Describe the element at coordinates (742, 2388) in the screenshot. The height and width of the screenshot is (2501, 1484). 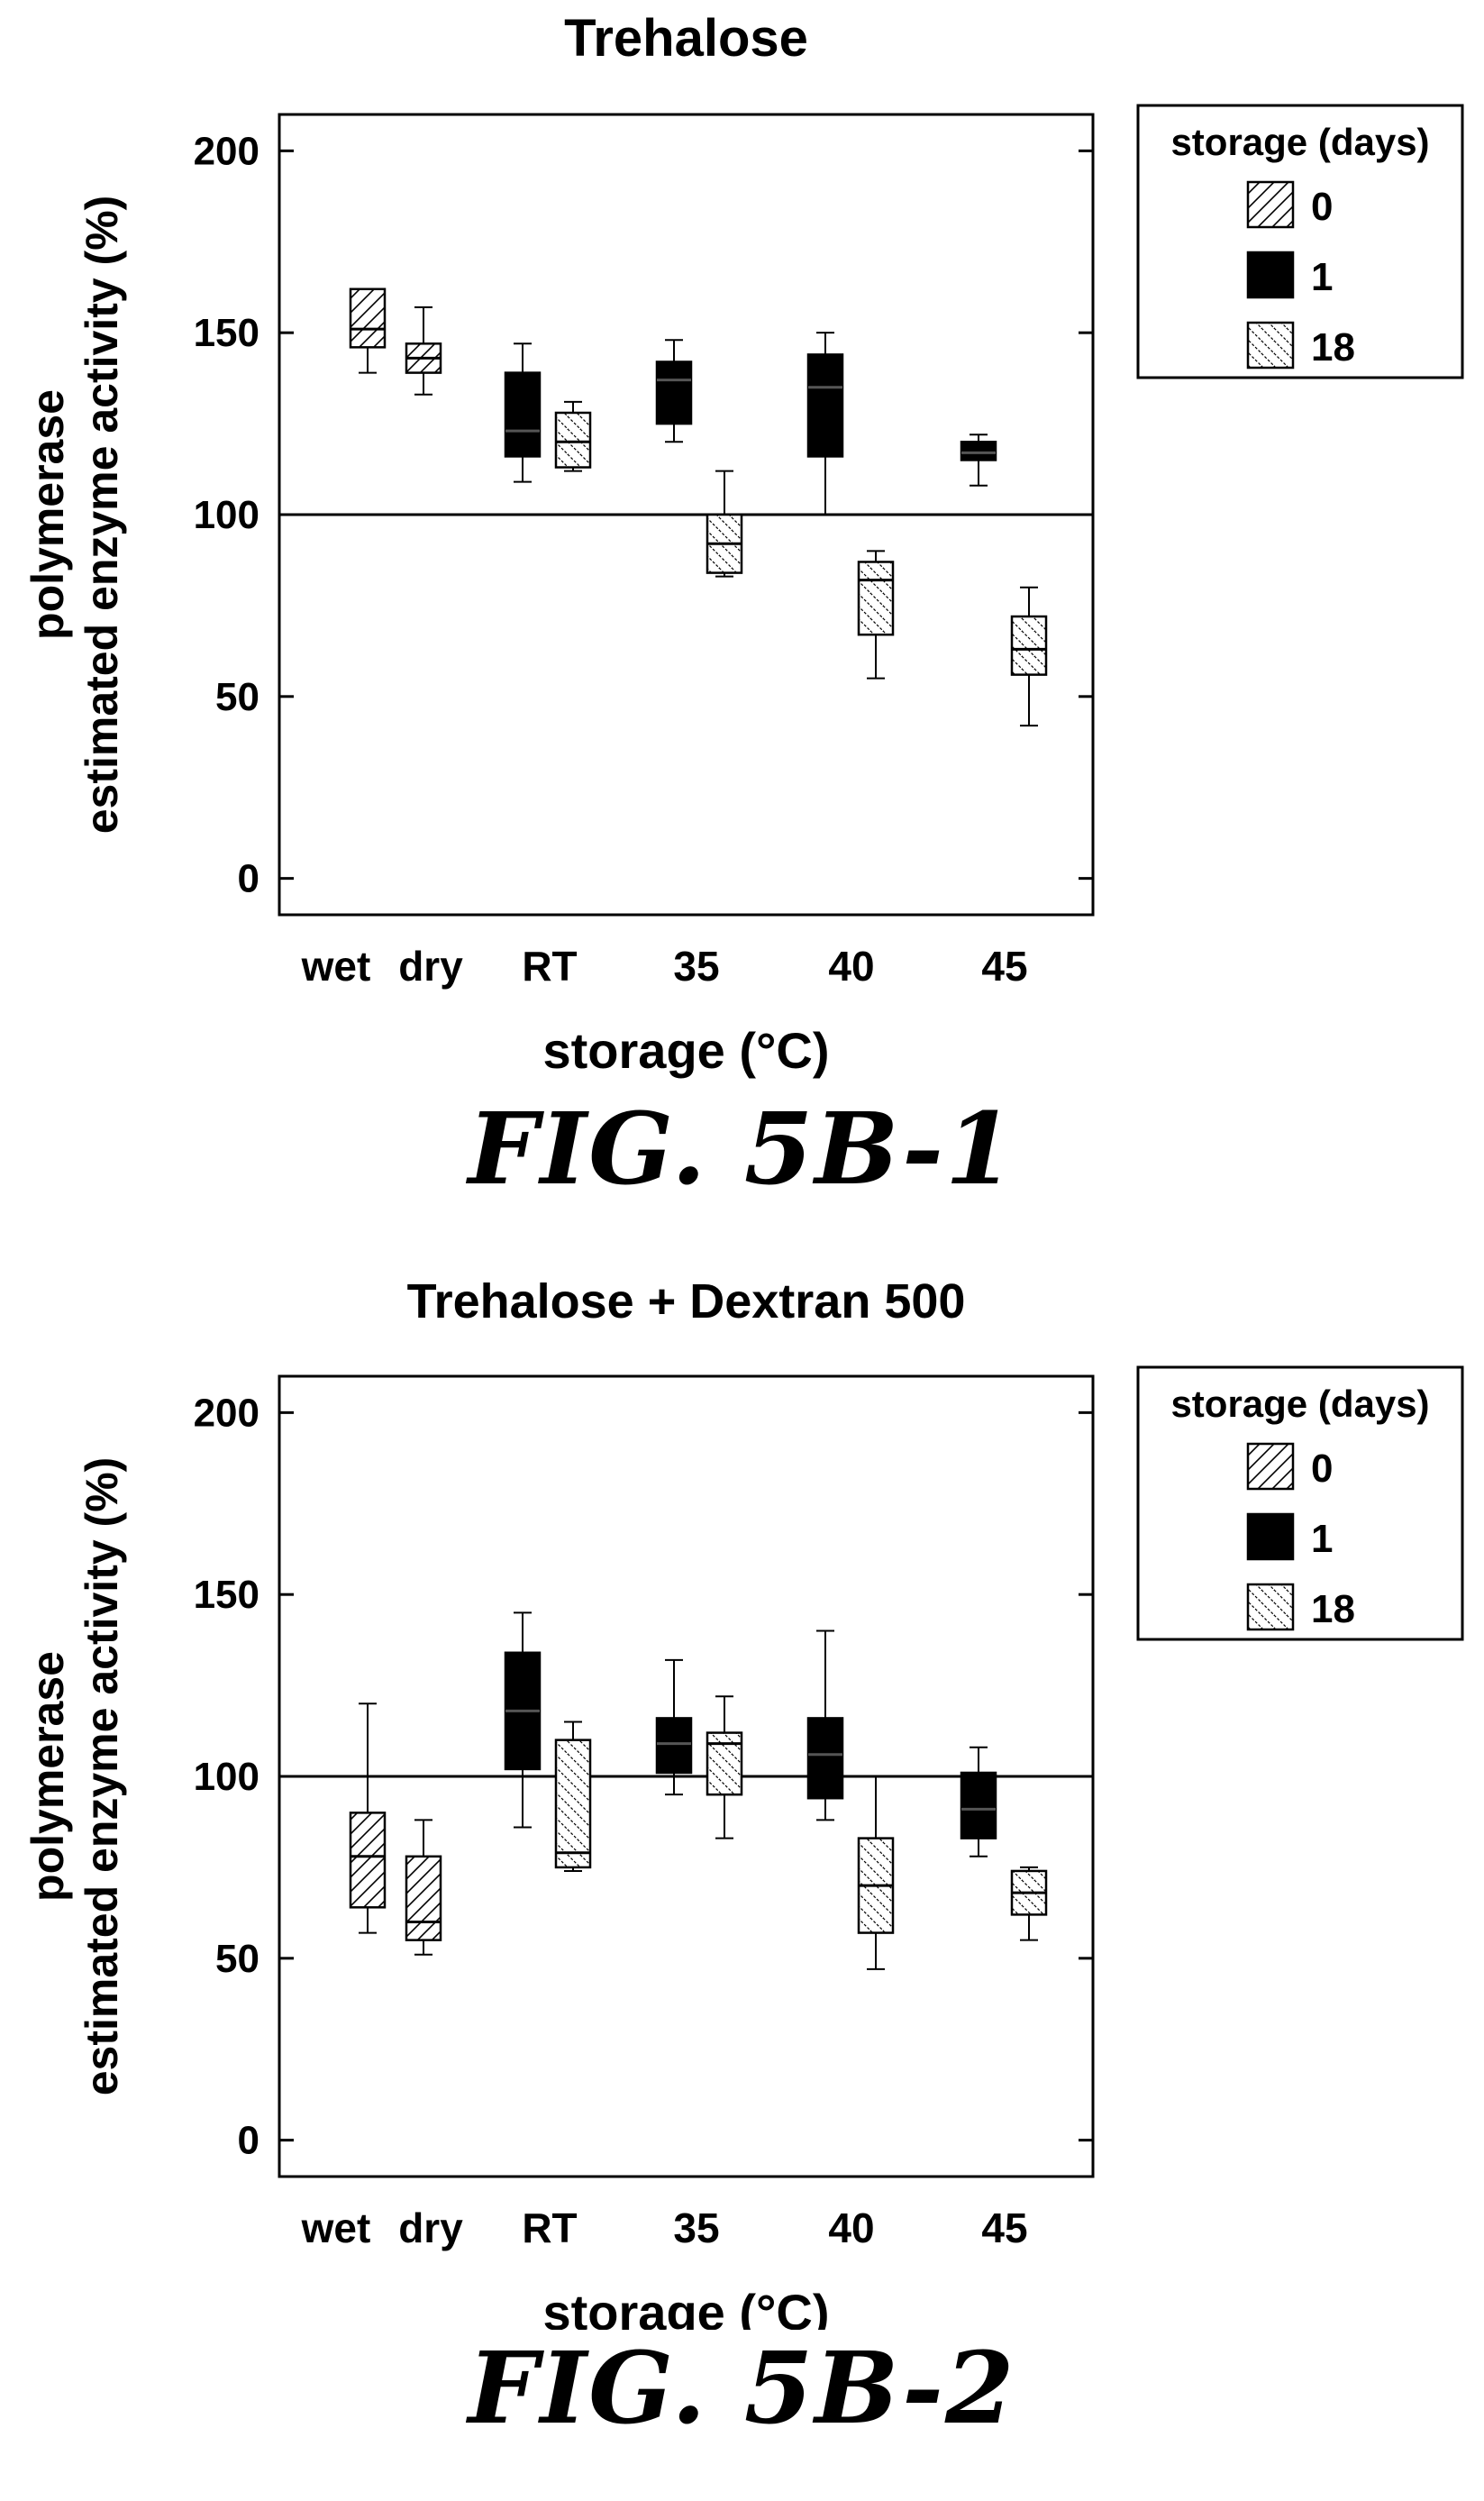
I see `figure-label-2: FIG. 5B-2` at that location.